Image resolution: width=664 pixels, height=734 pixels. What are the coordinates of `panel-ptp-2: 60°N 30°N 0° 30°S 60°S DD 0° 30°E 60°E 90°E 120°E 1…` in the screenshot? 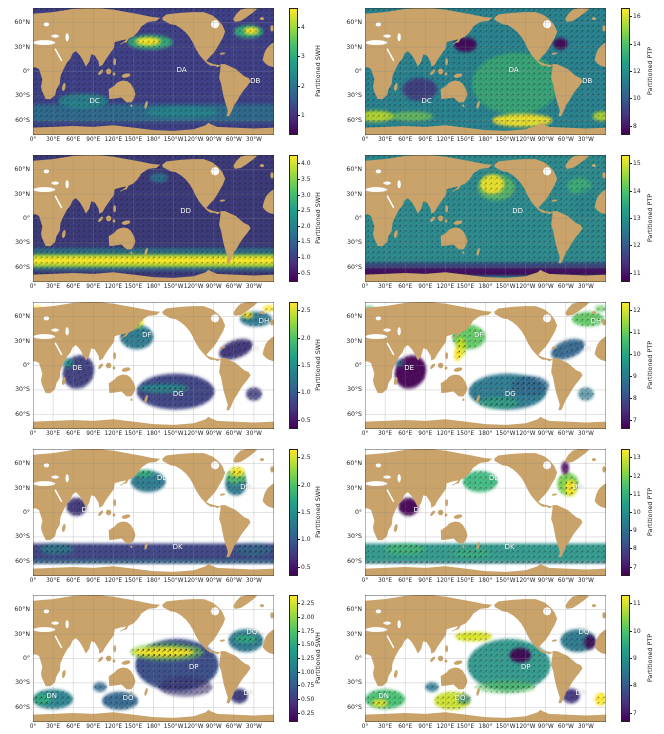 It's located at (498, 220).